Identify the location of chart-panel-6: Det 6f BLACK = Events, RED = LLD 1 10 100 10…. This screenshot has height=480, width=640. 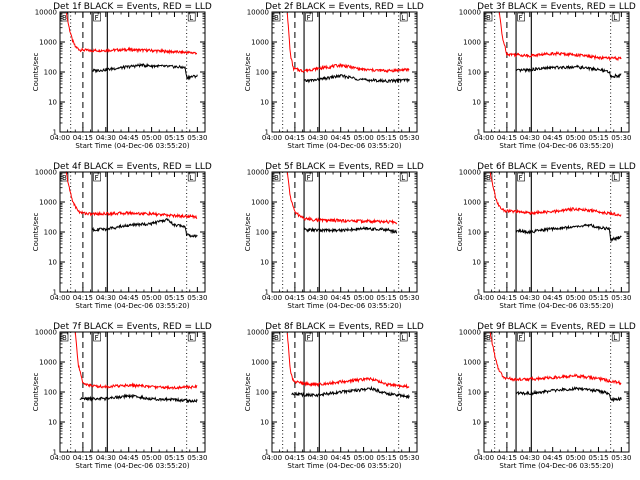
(546, 236).